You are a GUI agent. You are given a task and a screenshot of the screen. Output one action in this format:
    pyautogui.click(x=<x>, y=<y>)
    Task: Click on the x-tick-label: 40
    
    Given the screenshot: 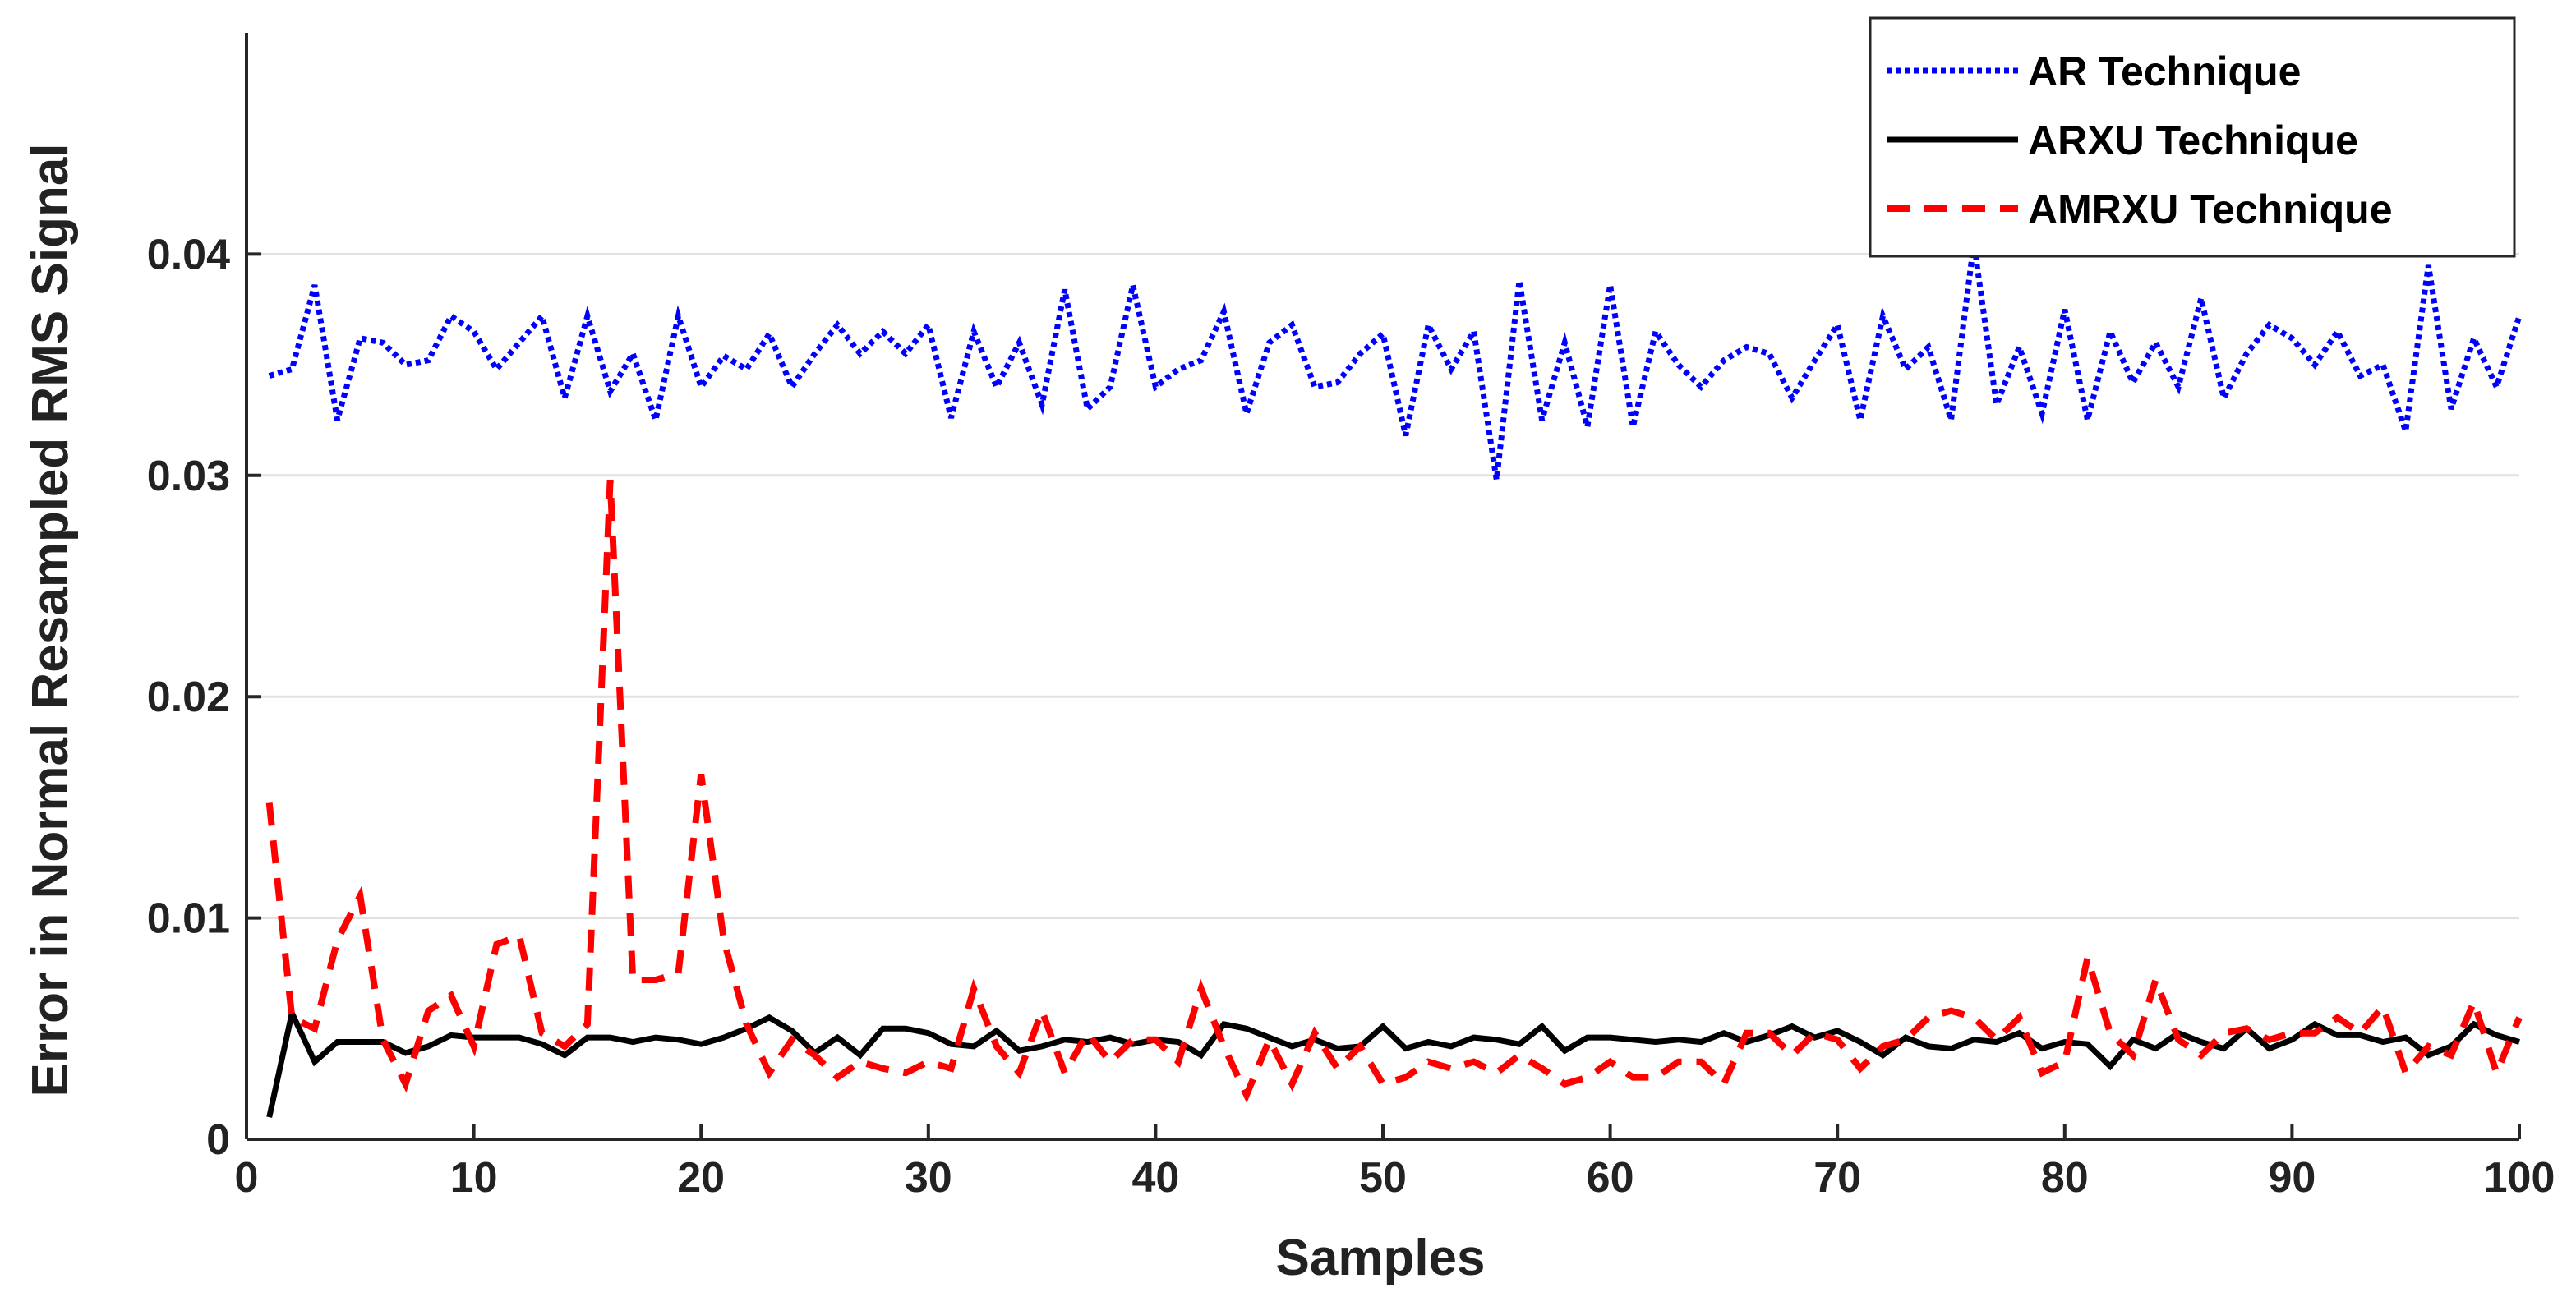 What is the action you would take?
    pyautogui.click(x=1155, y=1178)
    